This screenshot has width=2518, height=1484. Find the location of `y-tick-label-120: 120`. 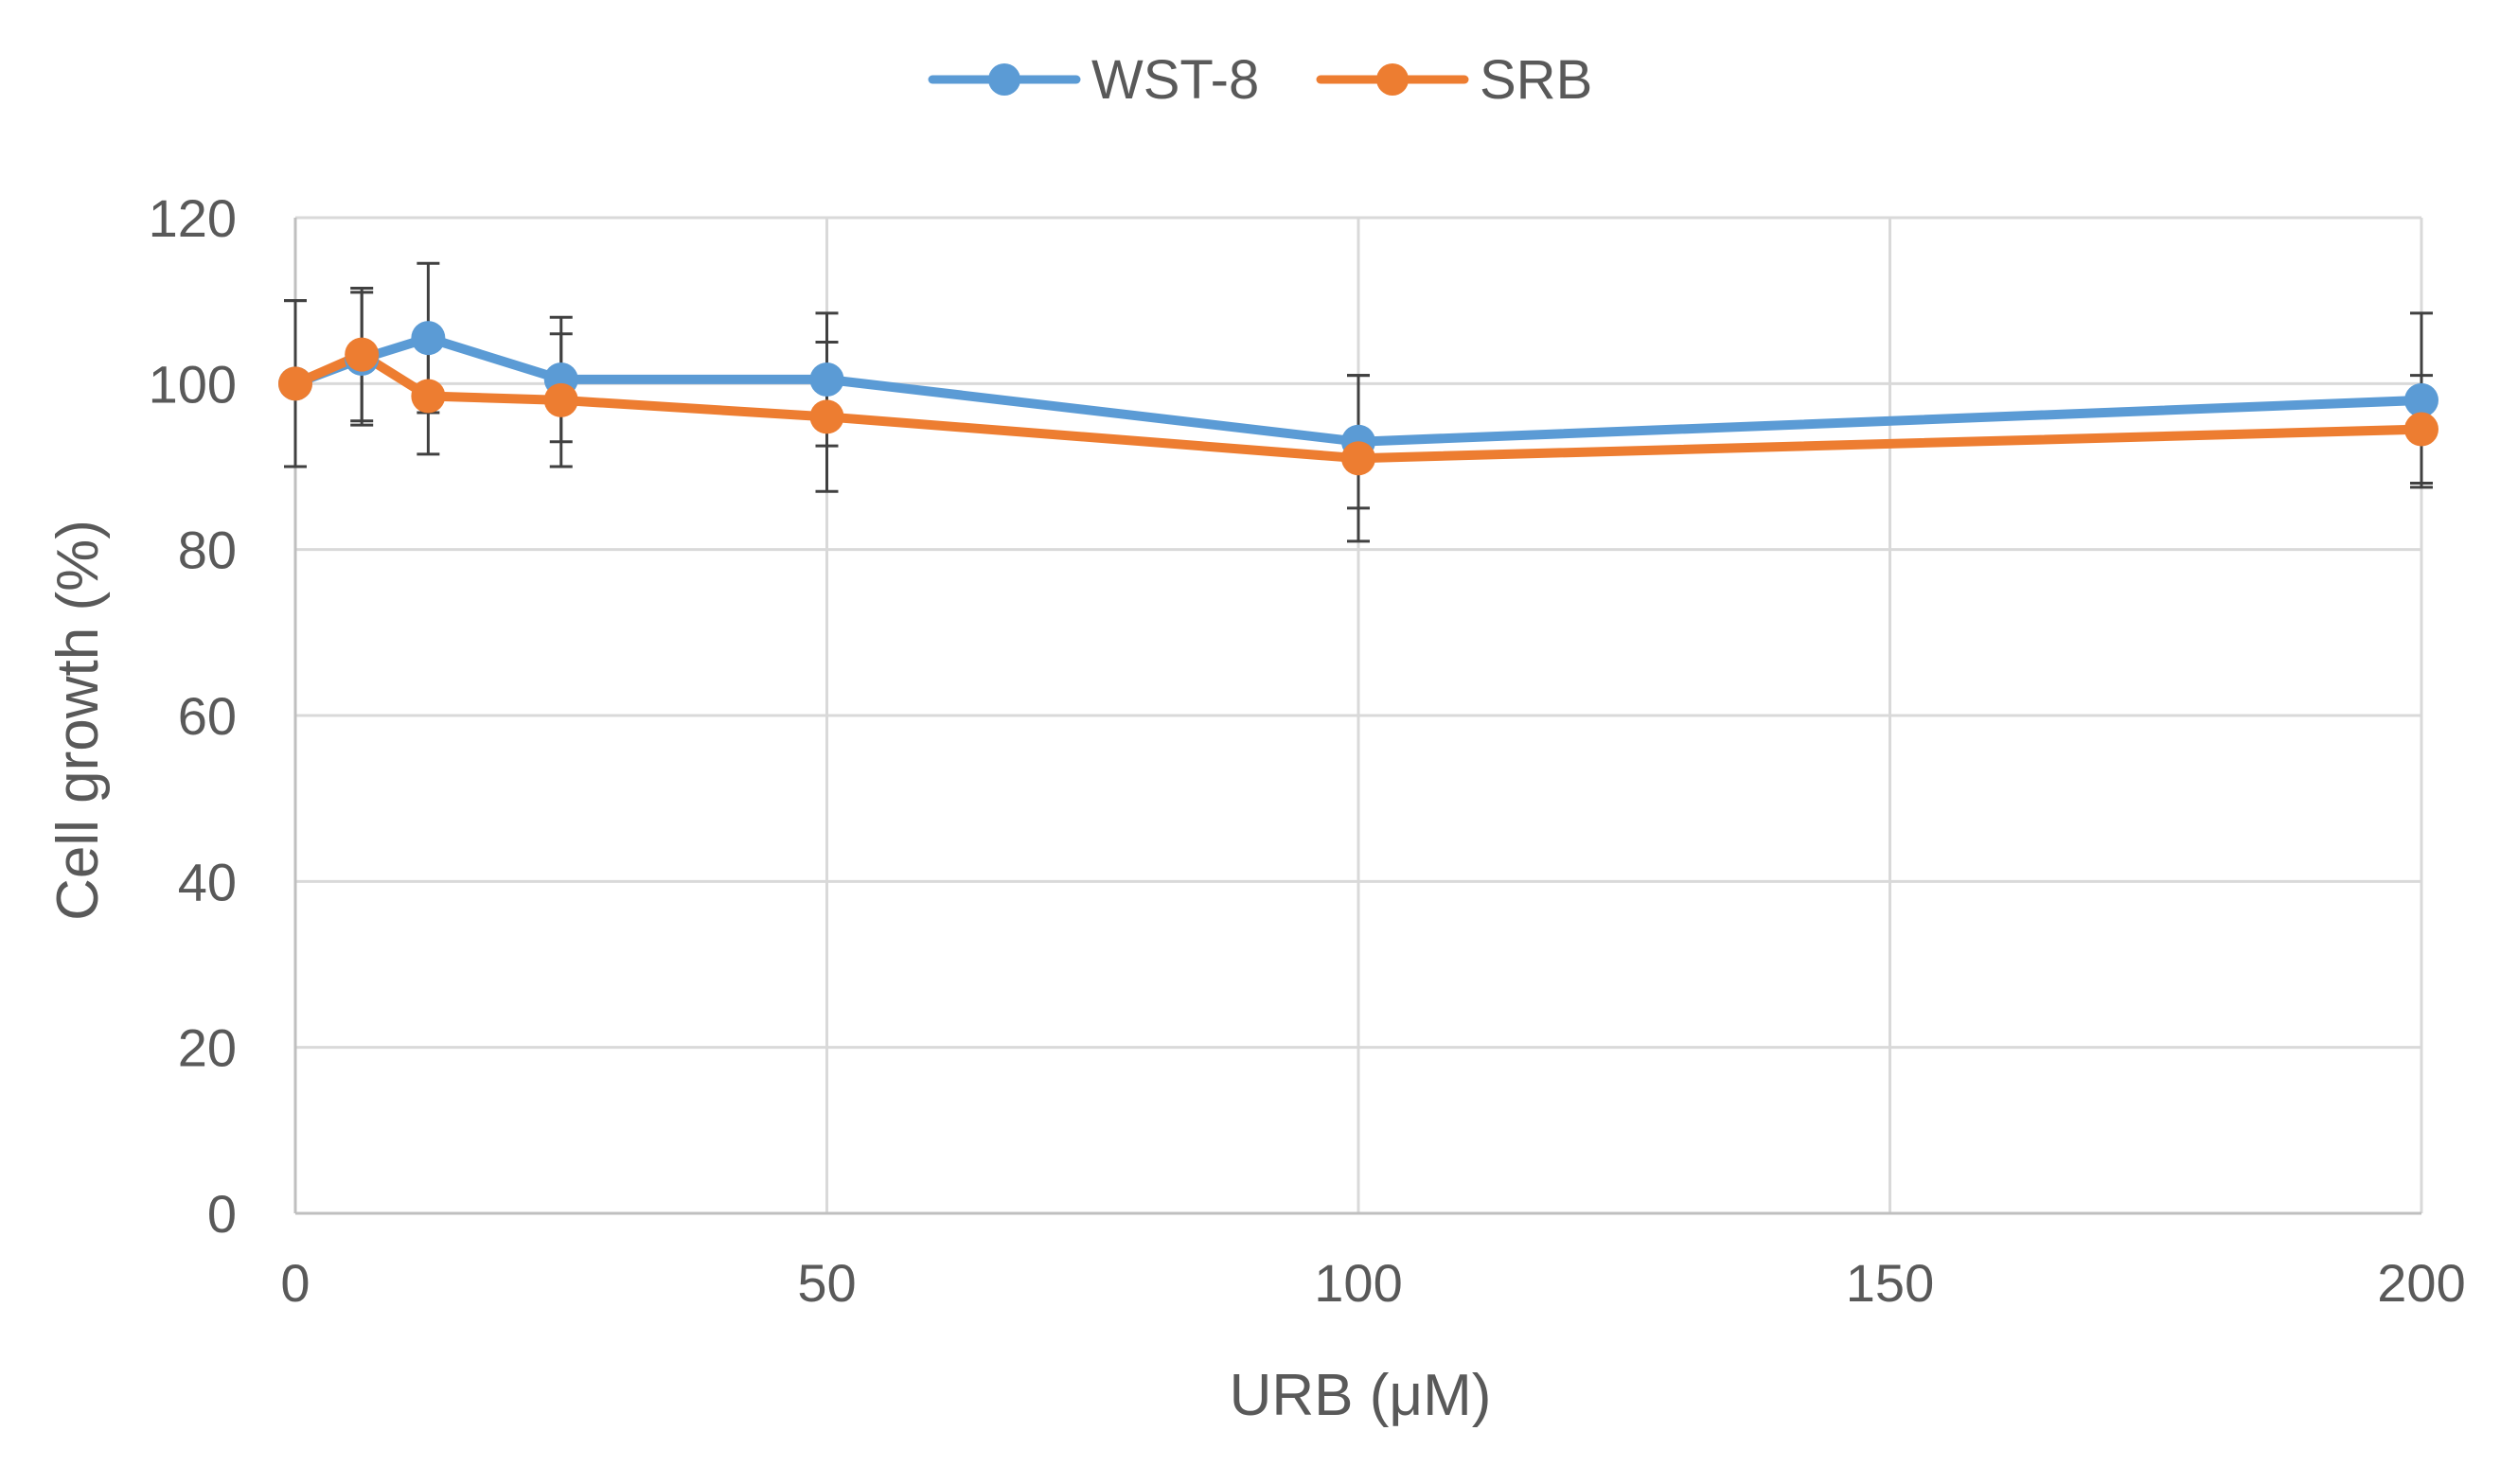

y-tick-label-120: 120 is located at coordinates (193, 218).